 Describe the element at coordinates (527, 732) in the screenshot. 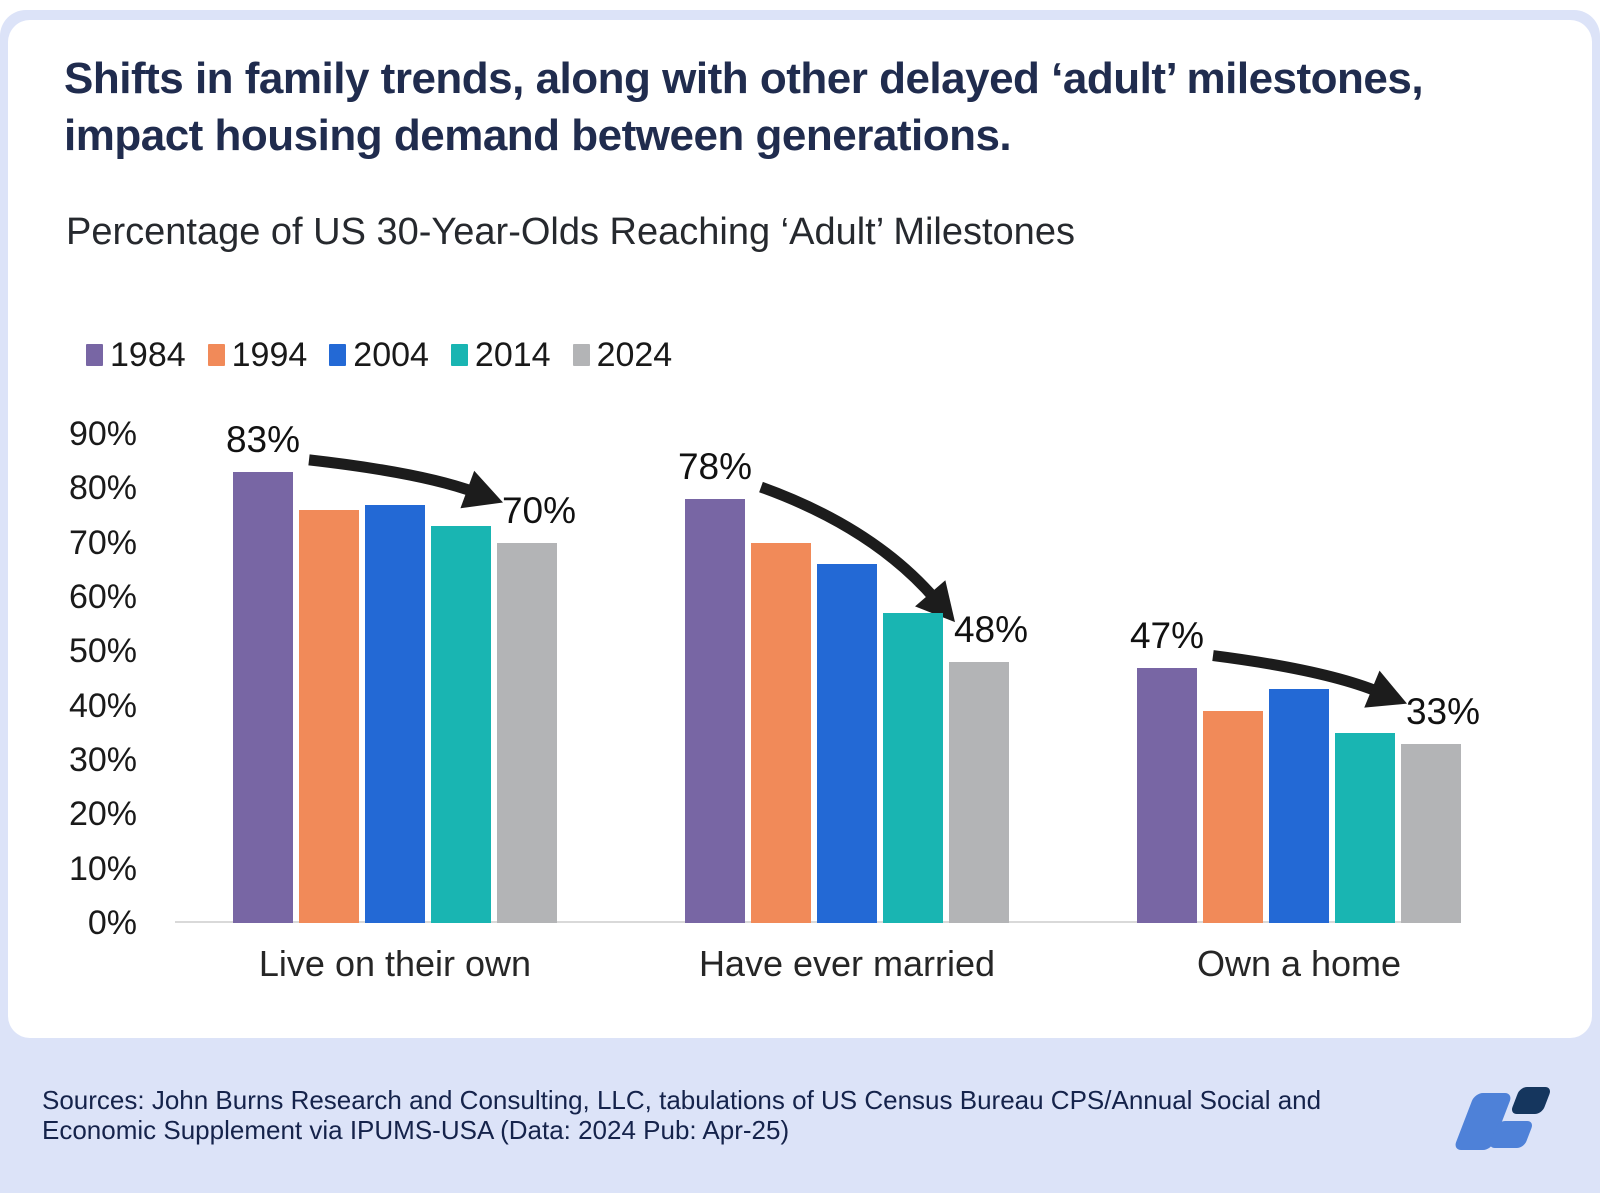

I see `bar-2024-live-on-their-own` at that location.